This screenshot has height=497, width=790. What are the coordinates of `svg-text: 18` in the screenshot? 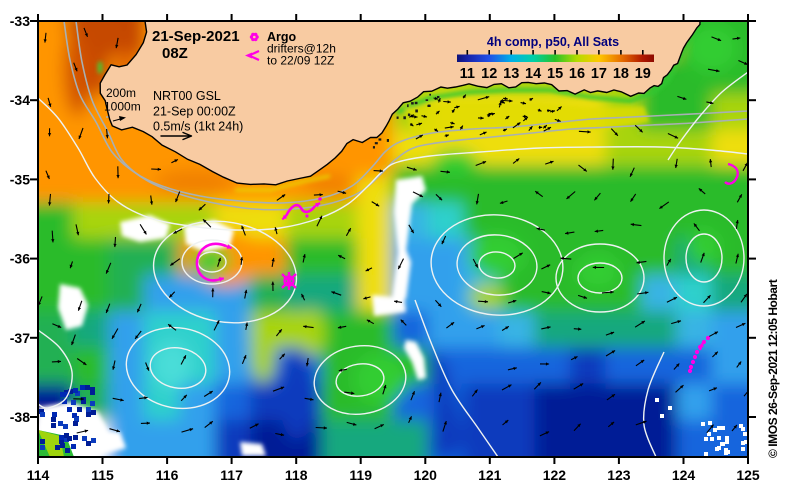 It's located at (621, 74).